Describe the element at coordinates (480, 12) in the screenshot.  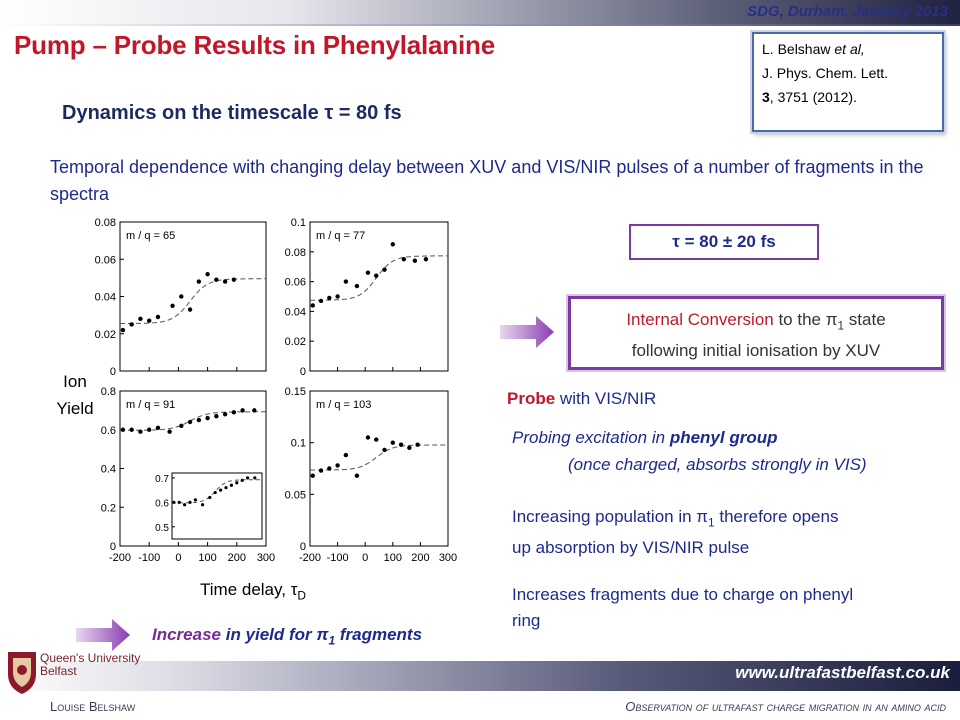
I see `top-banner` at that location.